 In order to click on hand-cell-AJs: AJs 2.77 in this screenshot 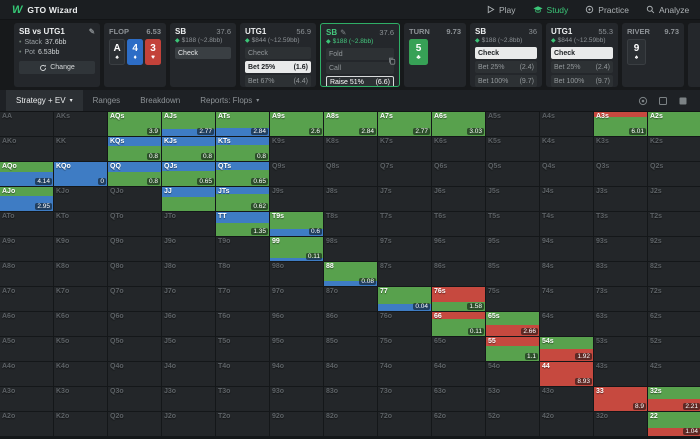, I will do `click(188, 124)`.